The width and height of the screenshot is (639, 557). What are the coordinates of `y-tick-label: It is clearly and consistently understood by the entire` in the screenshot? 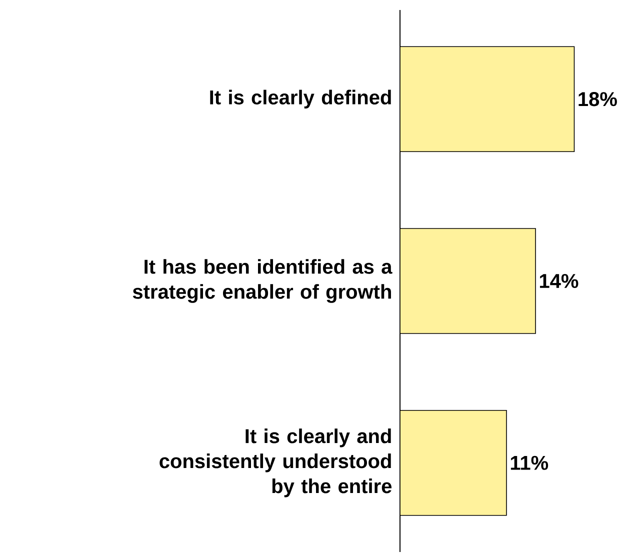 It's located at (276, 463).